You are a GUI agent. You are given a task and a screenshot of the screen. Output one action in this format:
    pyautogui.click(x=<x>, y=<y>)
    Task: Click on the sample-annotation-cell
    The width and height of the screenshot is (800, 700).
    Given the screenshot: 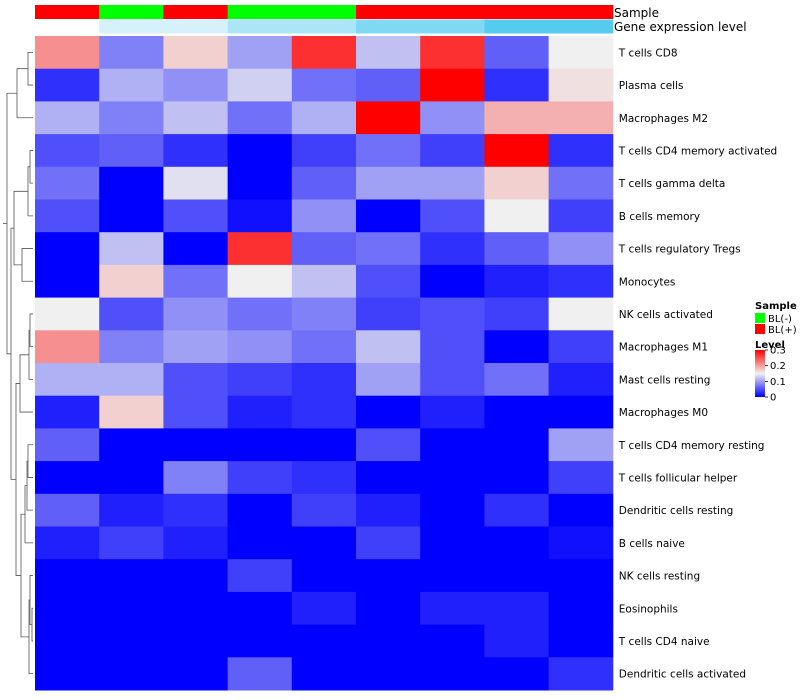 What is the action you would take?
    pyautogui.click(x=324, y=12)
    